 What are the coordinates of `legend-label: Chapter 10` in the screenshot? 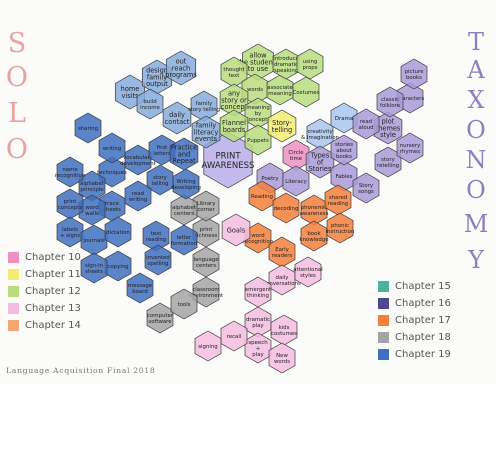 It's located at (53, 257).